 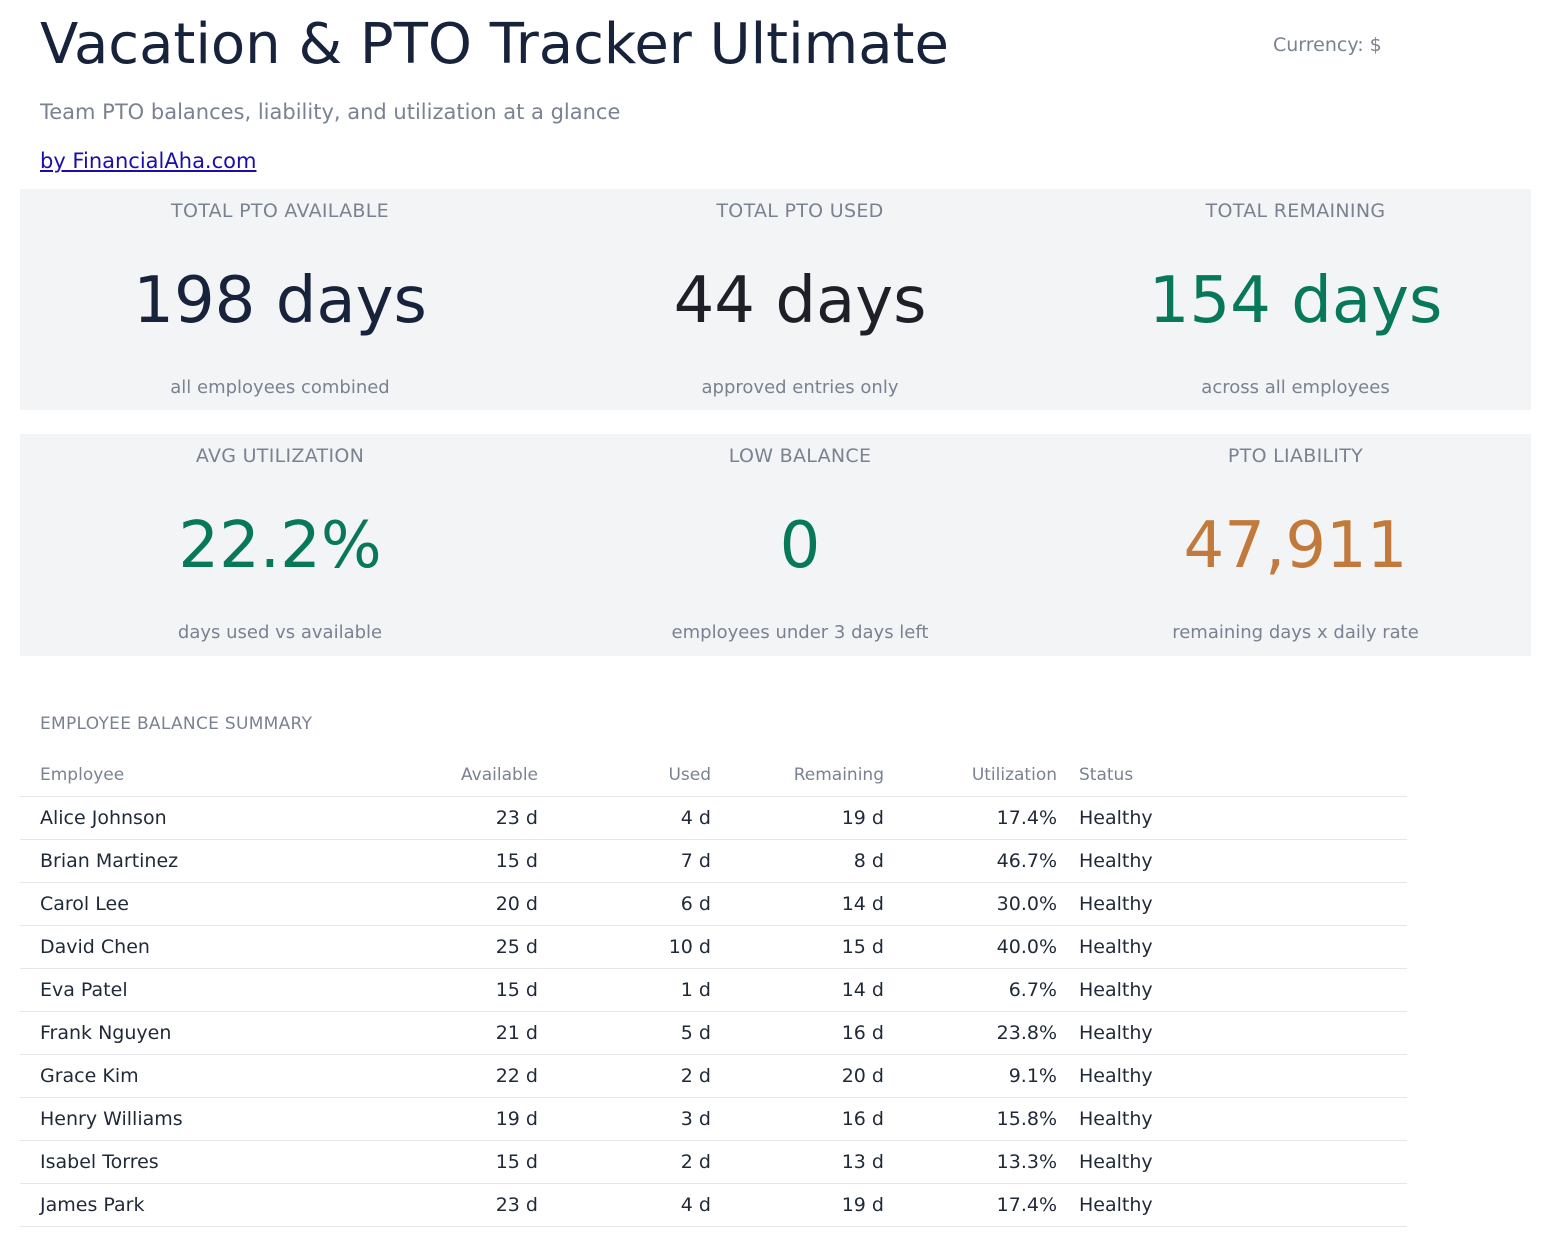 I want to click on employee-name-cell: Isabel Torres, so click(x=193, y=1162).